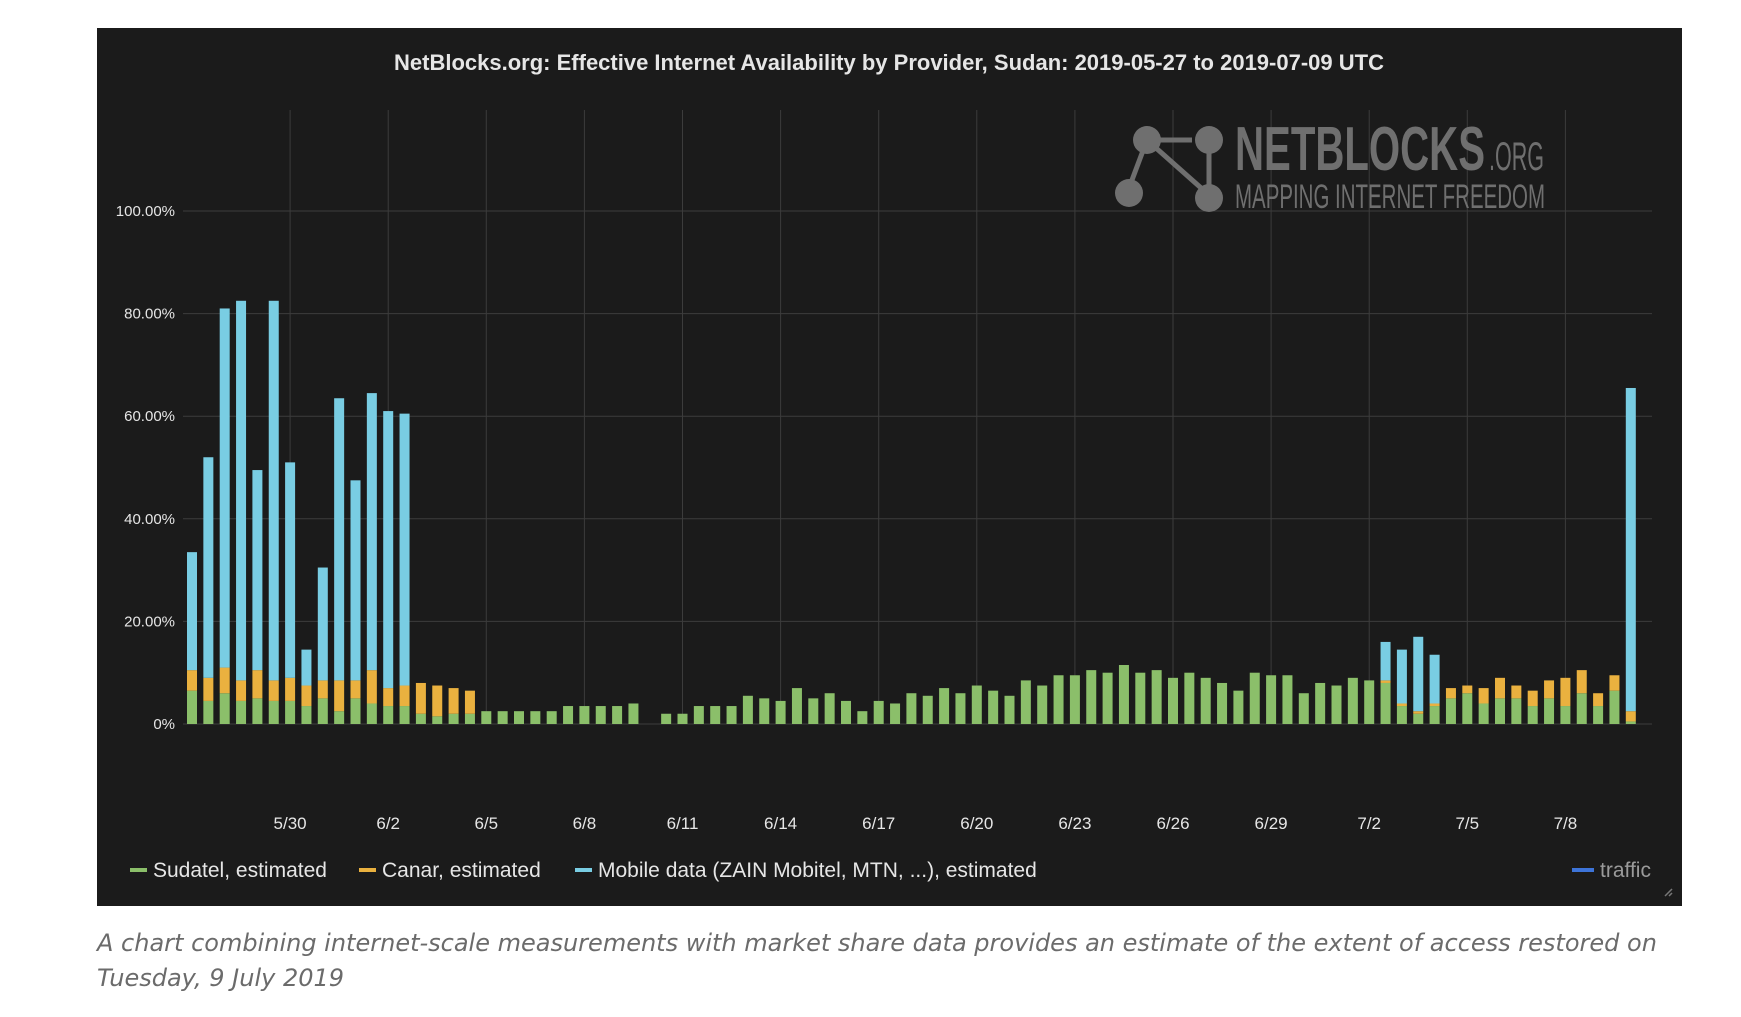 The height and width of the screenshot is (1017, 1741). What do you see at coordinates (149, 519) in the screenshot?
I see `y-tick-label: 40.00%` at bounding box center [149, 519].